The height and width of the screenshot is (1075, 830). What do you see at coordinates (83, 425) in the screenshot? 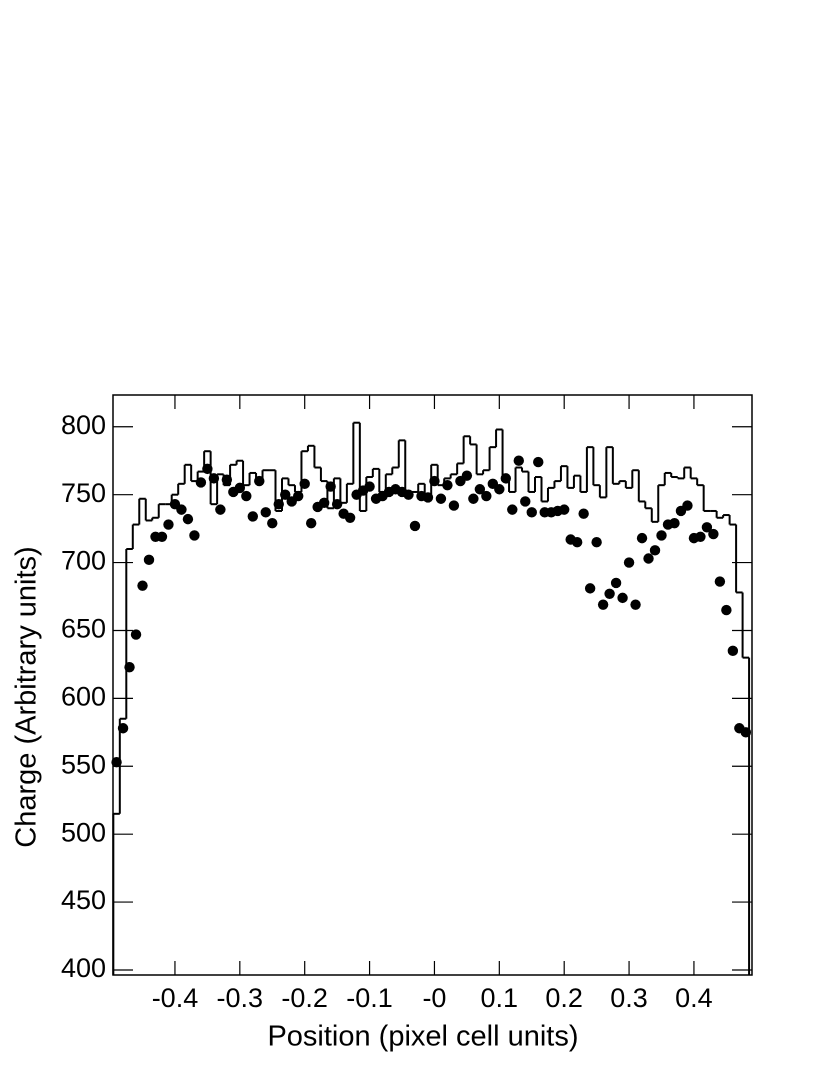
I see `y-tick-label: 800` at bounding box center [83, 425].